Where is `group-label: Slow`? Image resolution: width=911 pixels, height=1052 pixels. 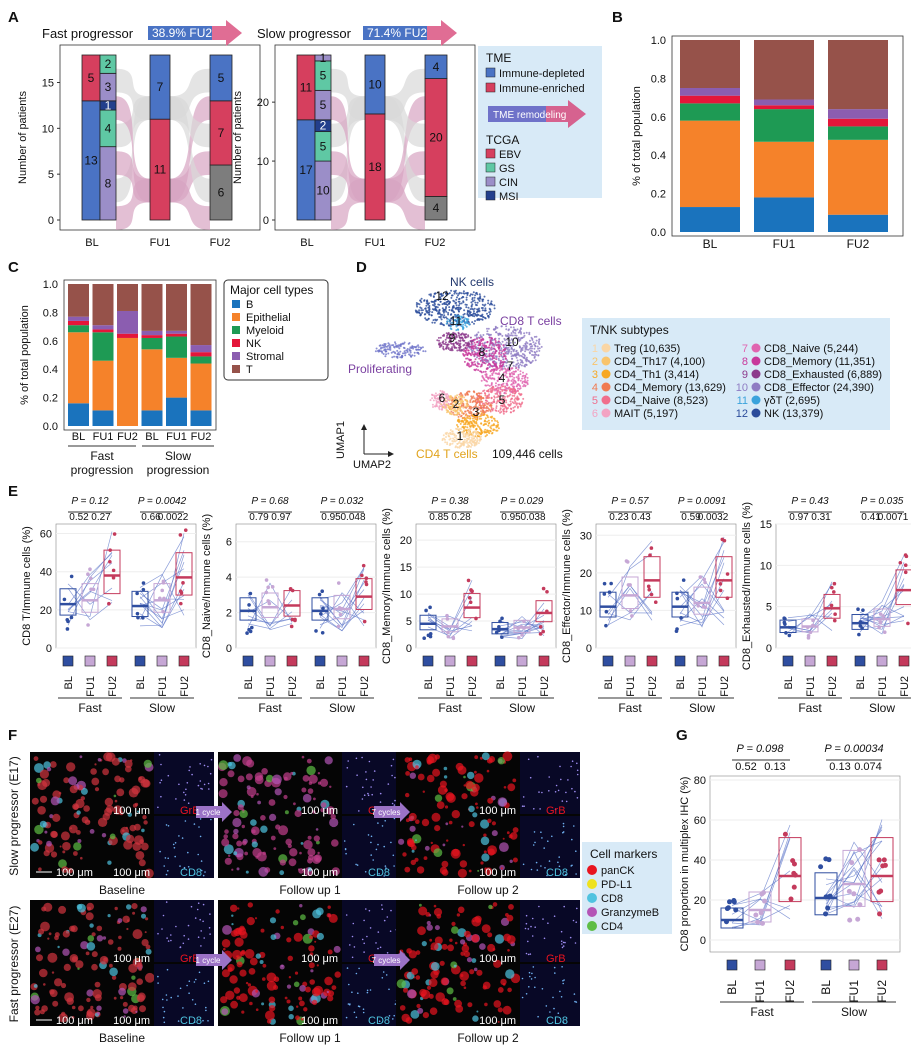 group-label: Slow is located at coordinates (702, 708).